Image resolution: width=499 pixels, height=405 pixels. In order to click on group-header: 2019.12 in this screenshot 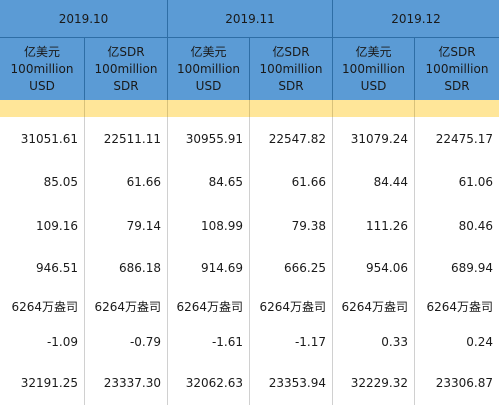, I will do `click(416, 19)`.